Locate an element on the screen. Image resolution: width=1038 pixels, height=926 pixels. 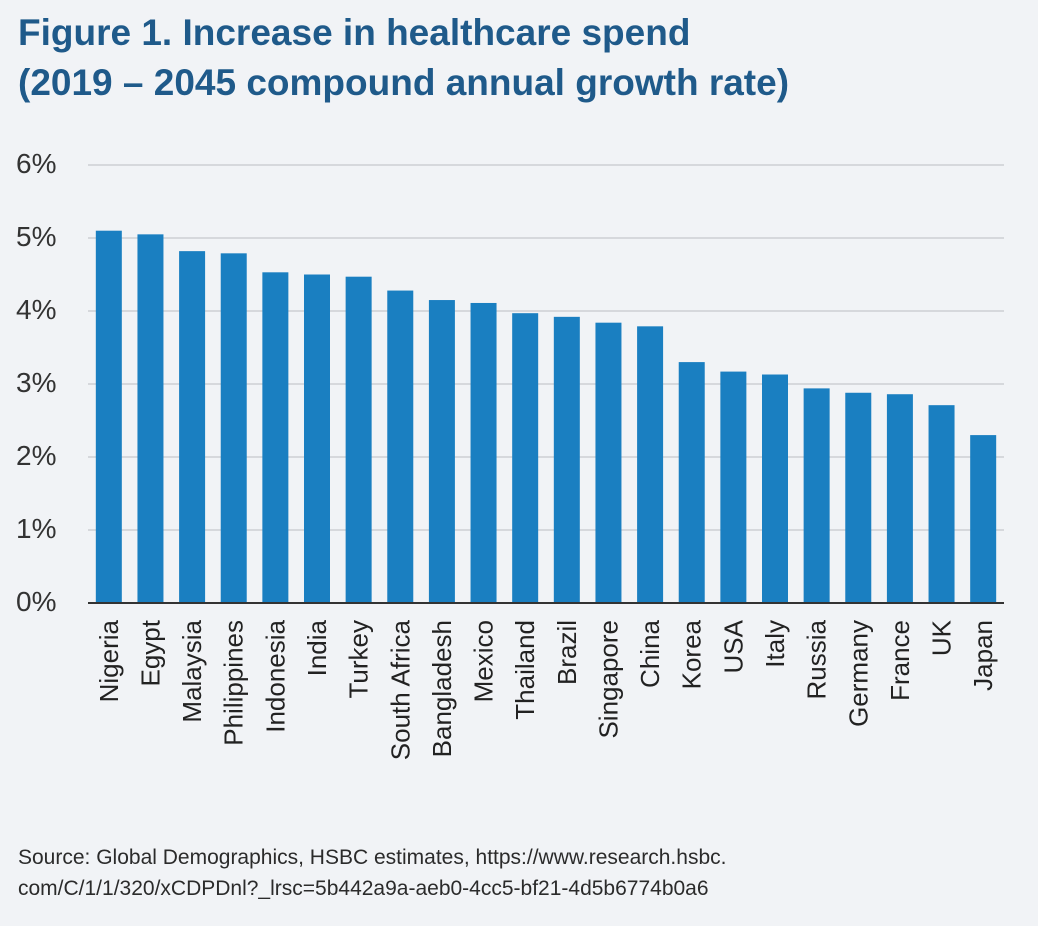
y-tick-label: 2% is located at coordinates (36, 455).